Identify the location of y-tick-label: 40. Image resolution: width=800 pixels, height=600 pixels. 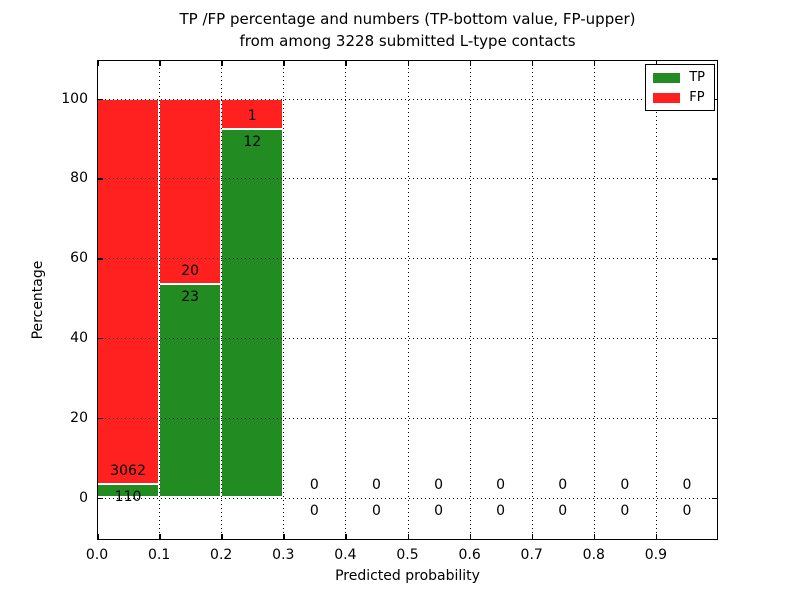
(79, 337).